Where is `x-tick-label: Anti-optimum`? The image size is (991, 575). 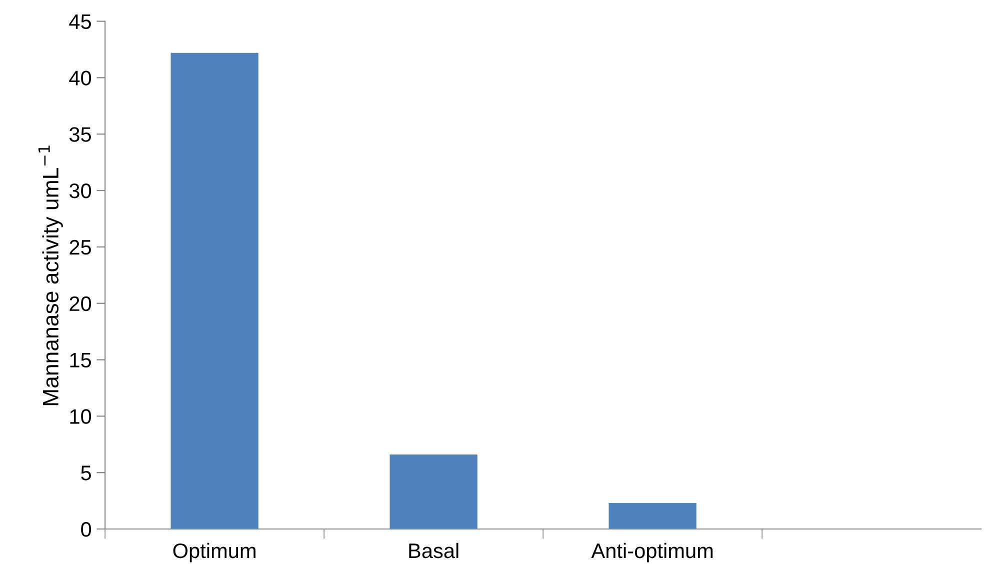 x-tick-label: Anti-optimum is located at coordinates (652, 552).